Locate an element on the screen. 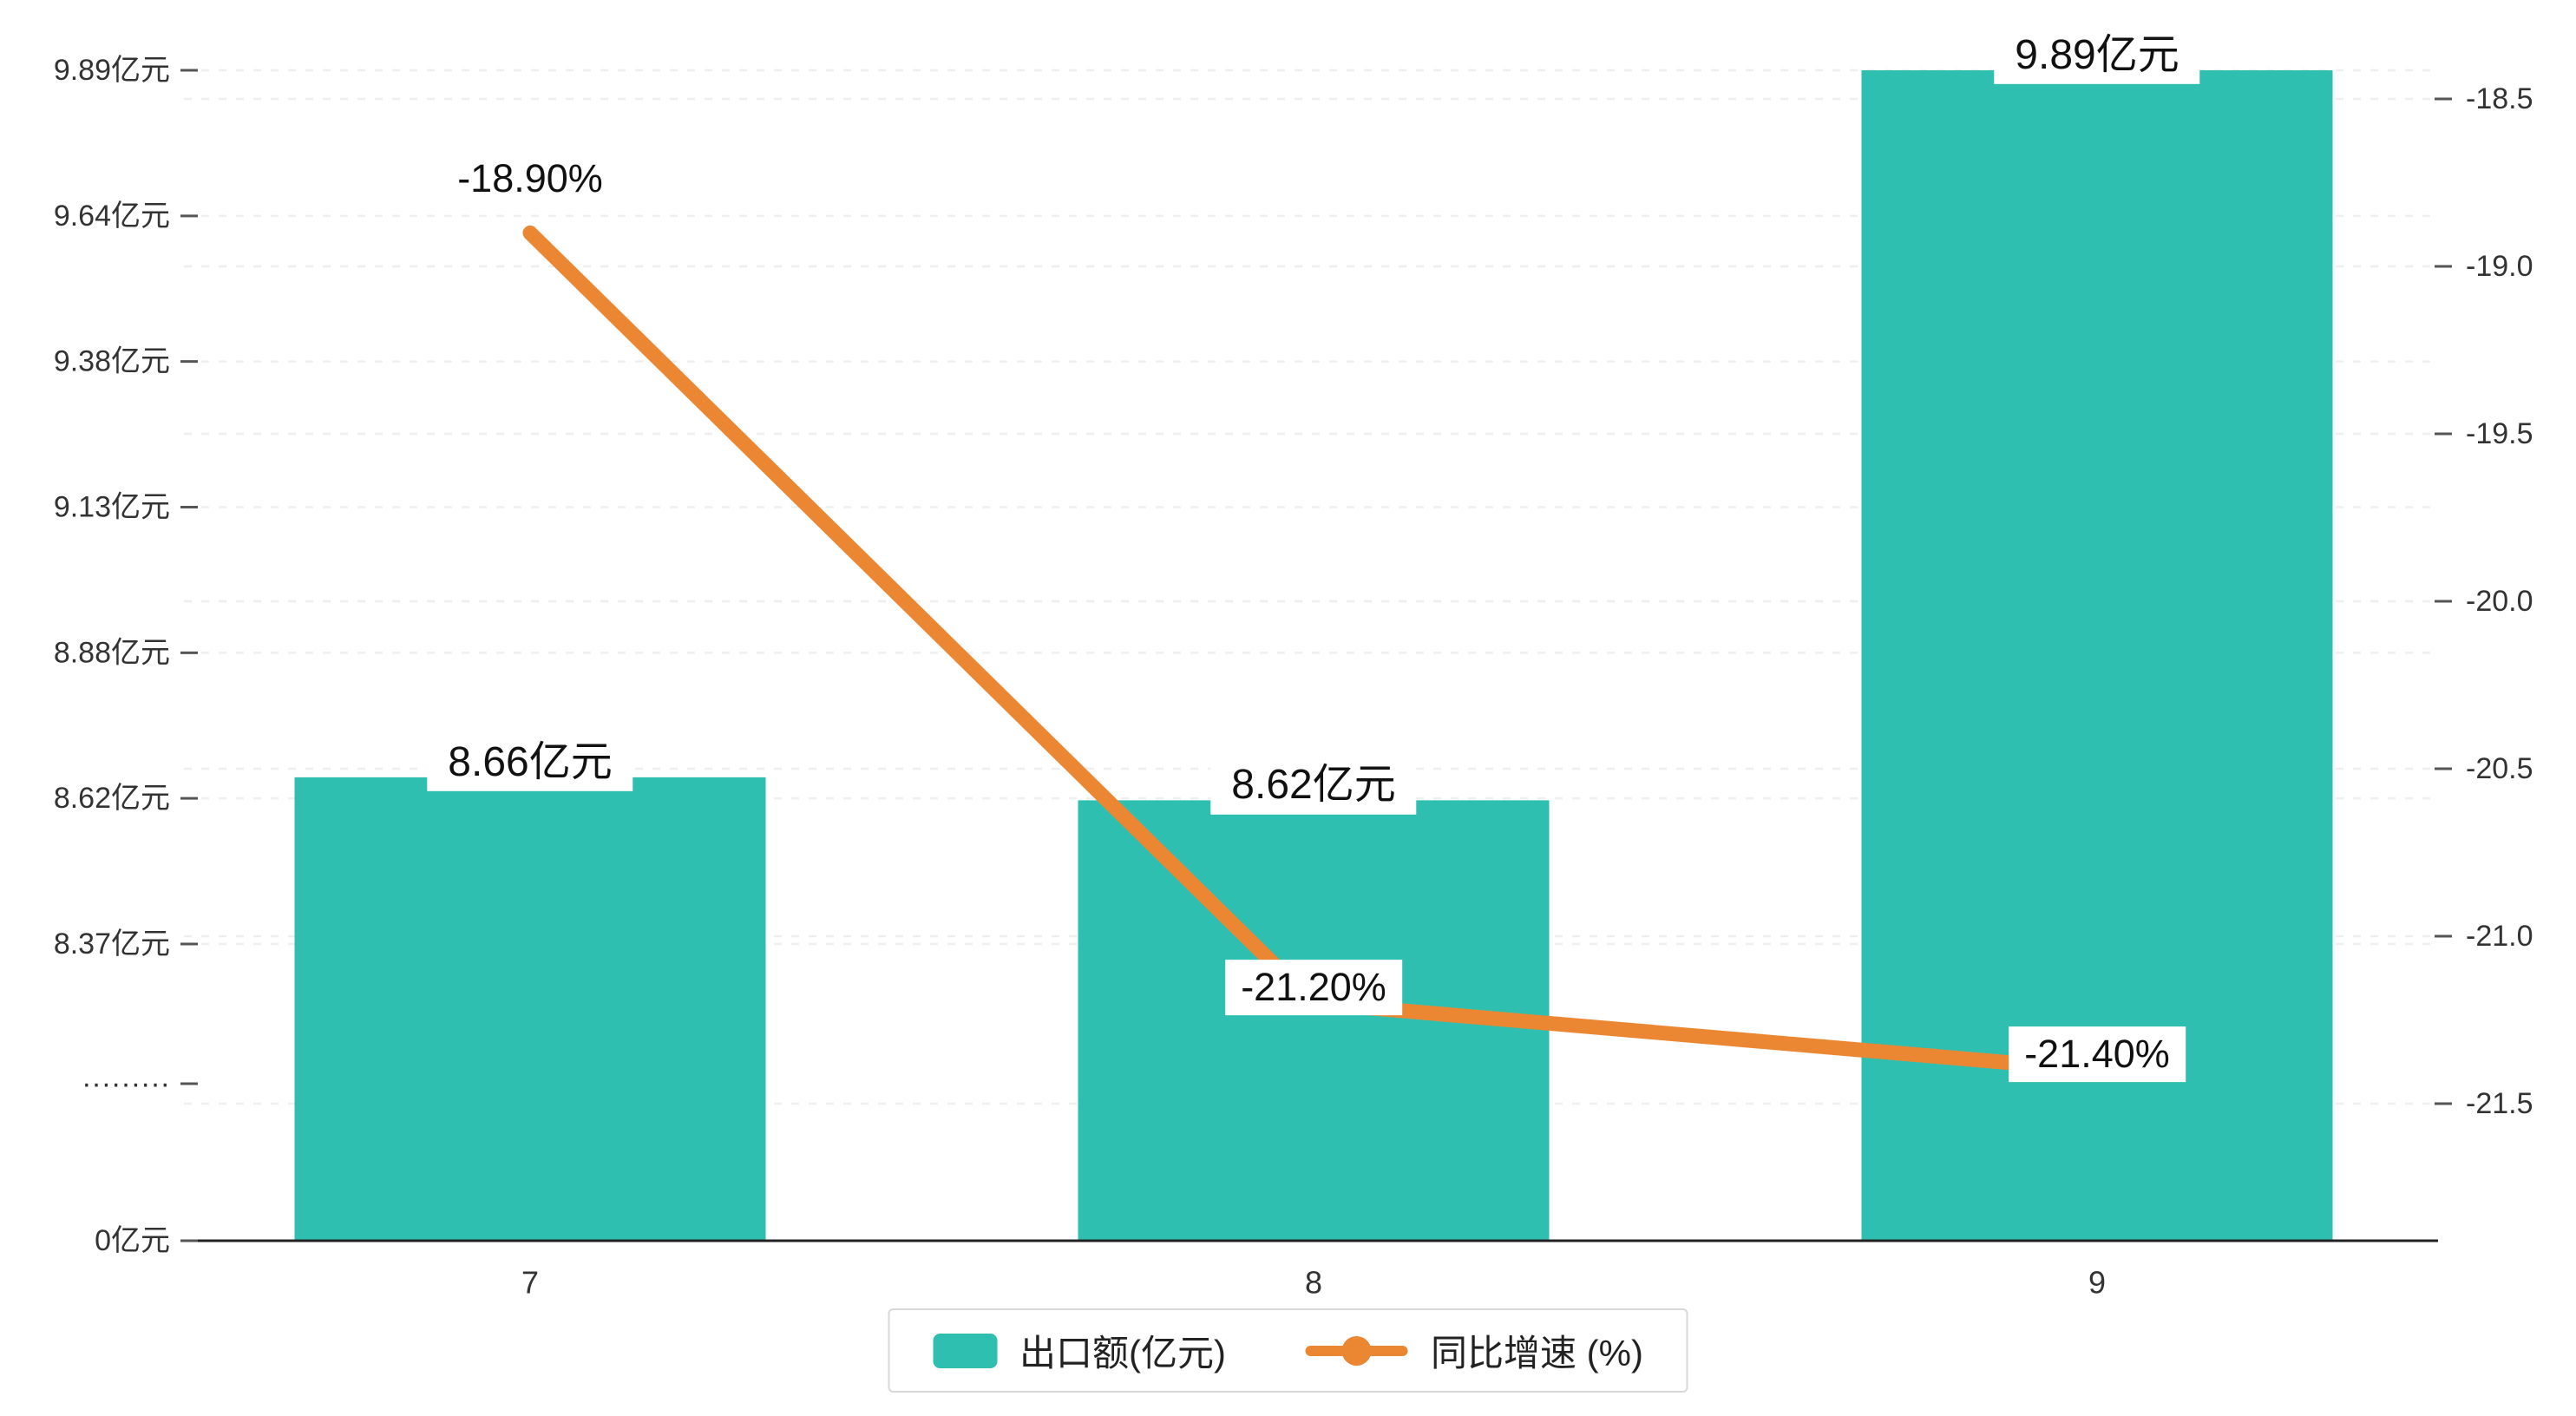 This screenshot has height=1416, width=2576. y-axis-label-left: 9.13亿元 is located at coordinates (112, 508).